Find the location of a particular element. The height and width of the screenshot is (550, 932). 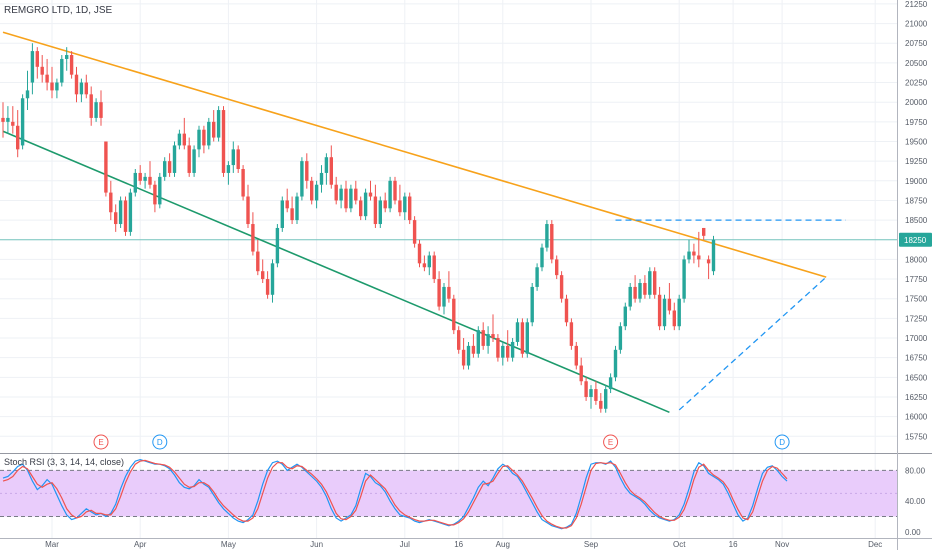

price-axis-tick-label: 20000 is located at coordinates (916, 102).